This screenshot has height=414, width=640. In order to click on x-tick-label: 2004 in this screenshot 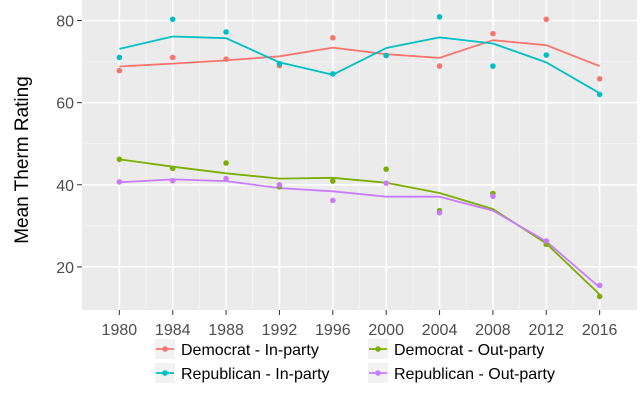, I will do `click(440, 330)`.